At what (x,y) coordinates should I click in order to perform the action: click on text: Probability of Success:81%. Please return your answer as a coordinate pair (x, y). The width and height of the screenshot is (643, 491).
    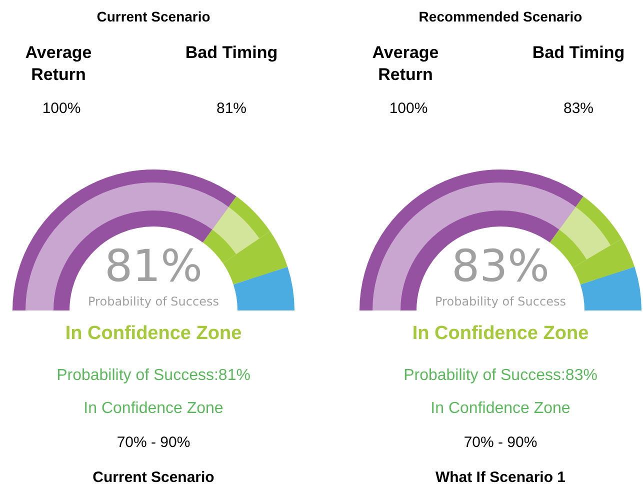
    Looking at the image, I should click on (153, 375).